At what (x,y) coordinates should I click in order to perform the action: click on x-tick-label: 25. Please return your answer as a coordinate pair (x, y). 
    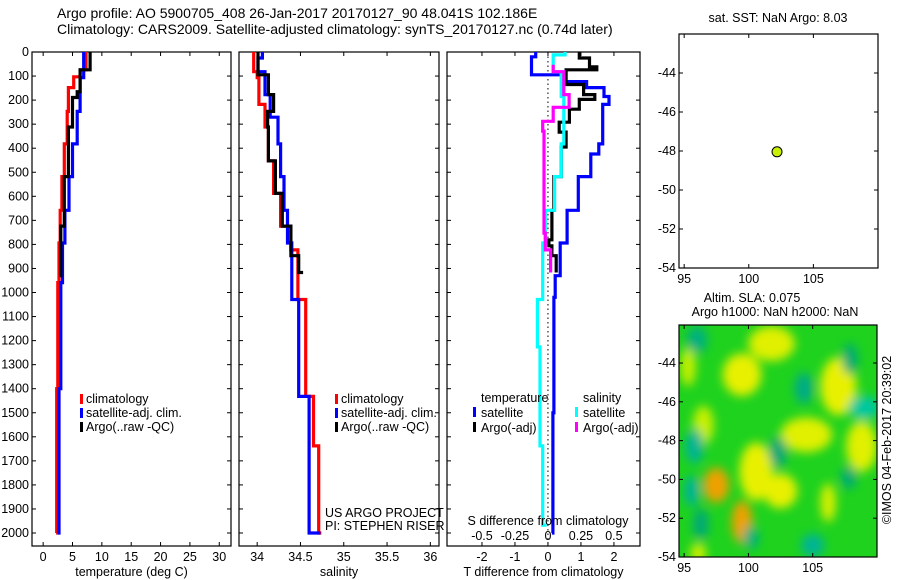
    Looking at the image, I should click on (190, 557).